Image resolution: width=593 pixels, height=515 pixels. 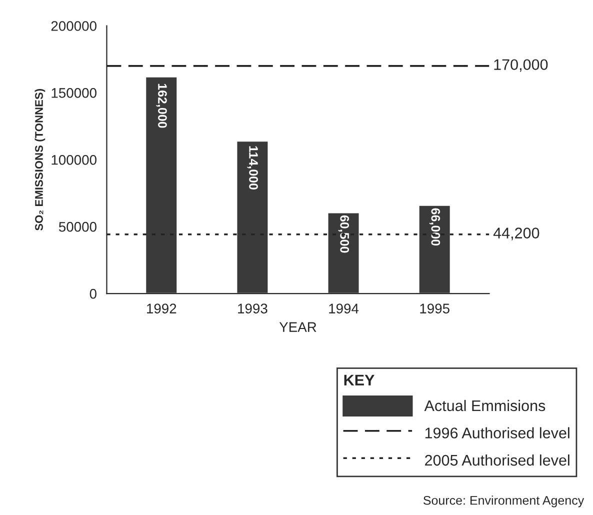 What do you see at coordinates (161, 309) in the screenshot?
I see `x-tick-label: 1992` at bounding box center [161, 309].